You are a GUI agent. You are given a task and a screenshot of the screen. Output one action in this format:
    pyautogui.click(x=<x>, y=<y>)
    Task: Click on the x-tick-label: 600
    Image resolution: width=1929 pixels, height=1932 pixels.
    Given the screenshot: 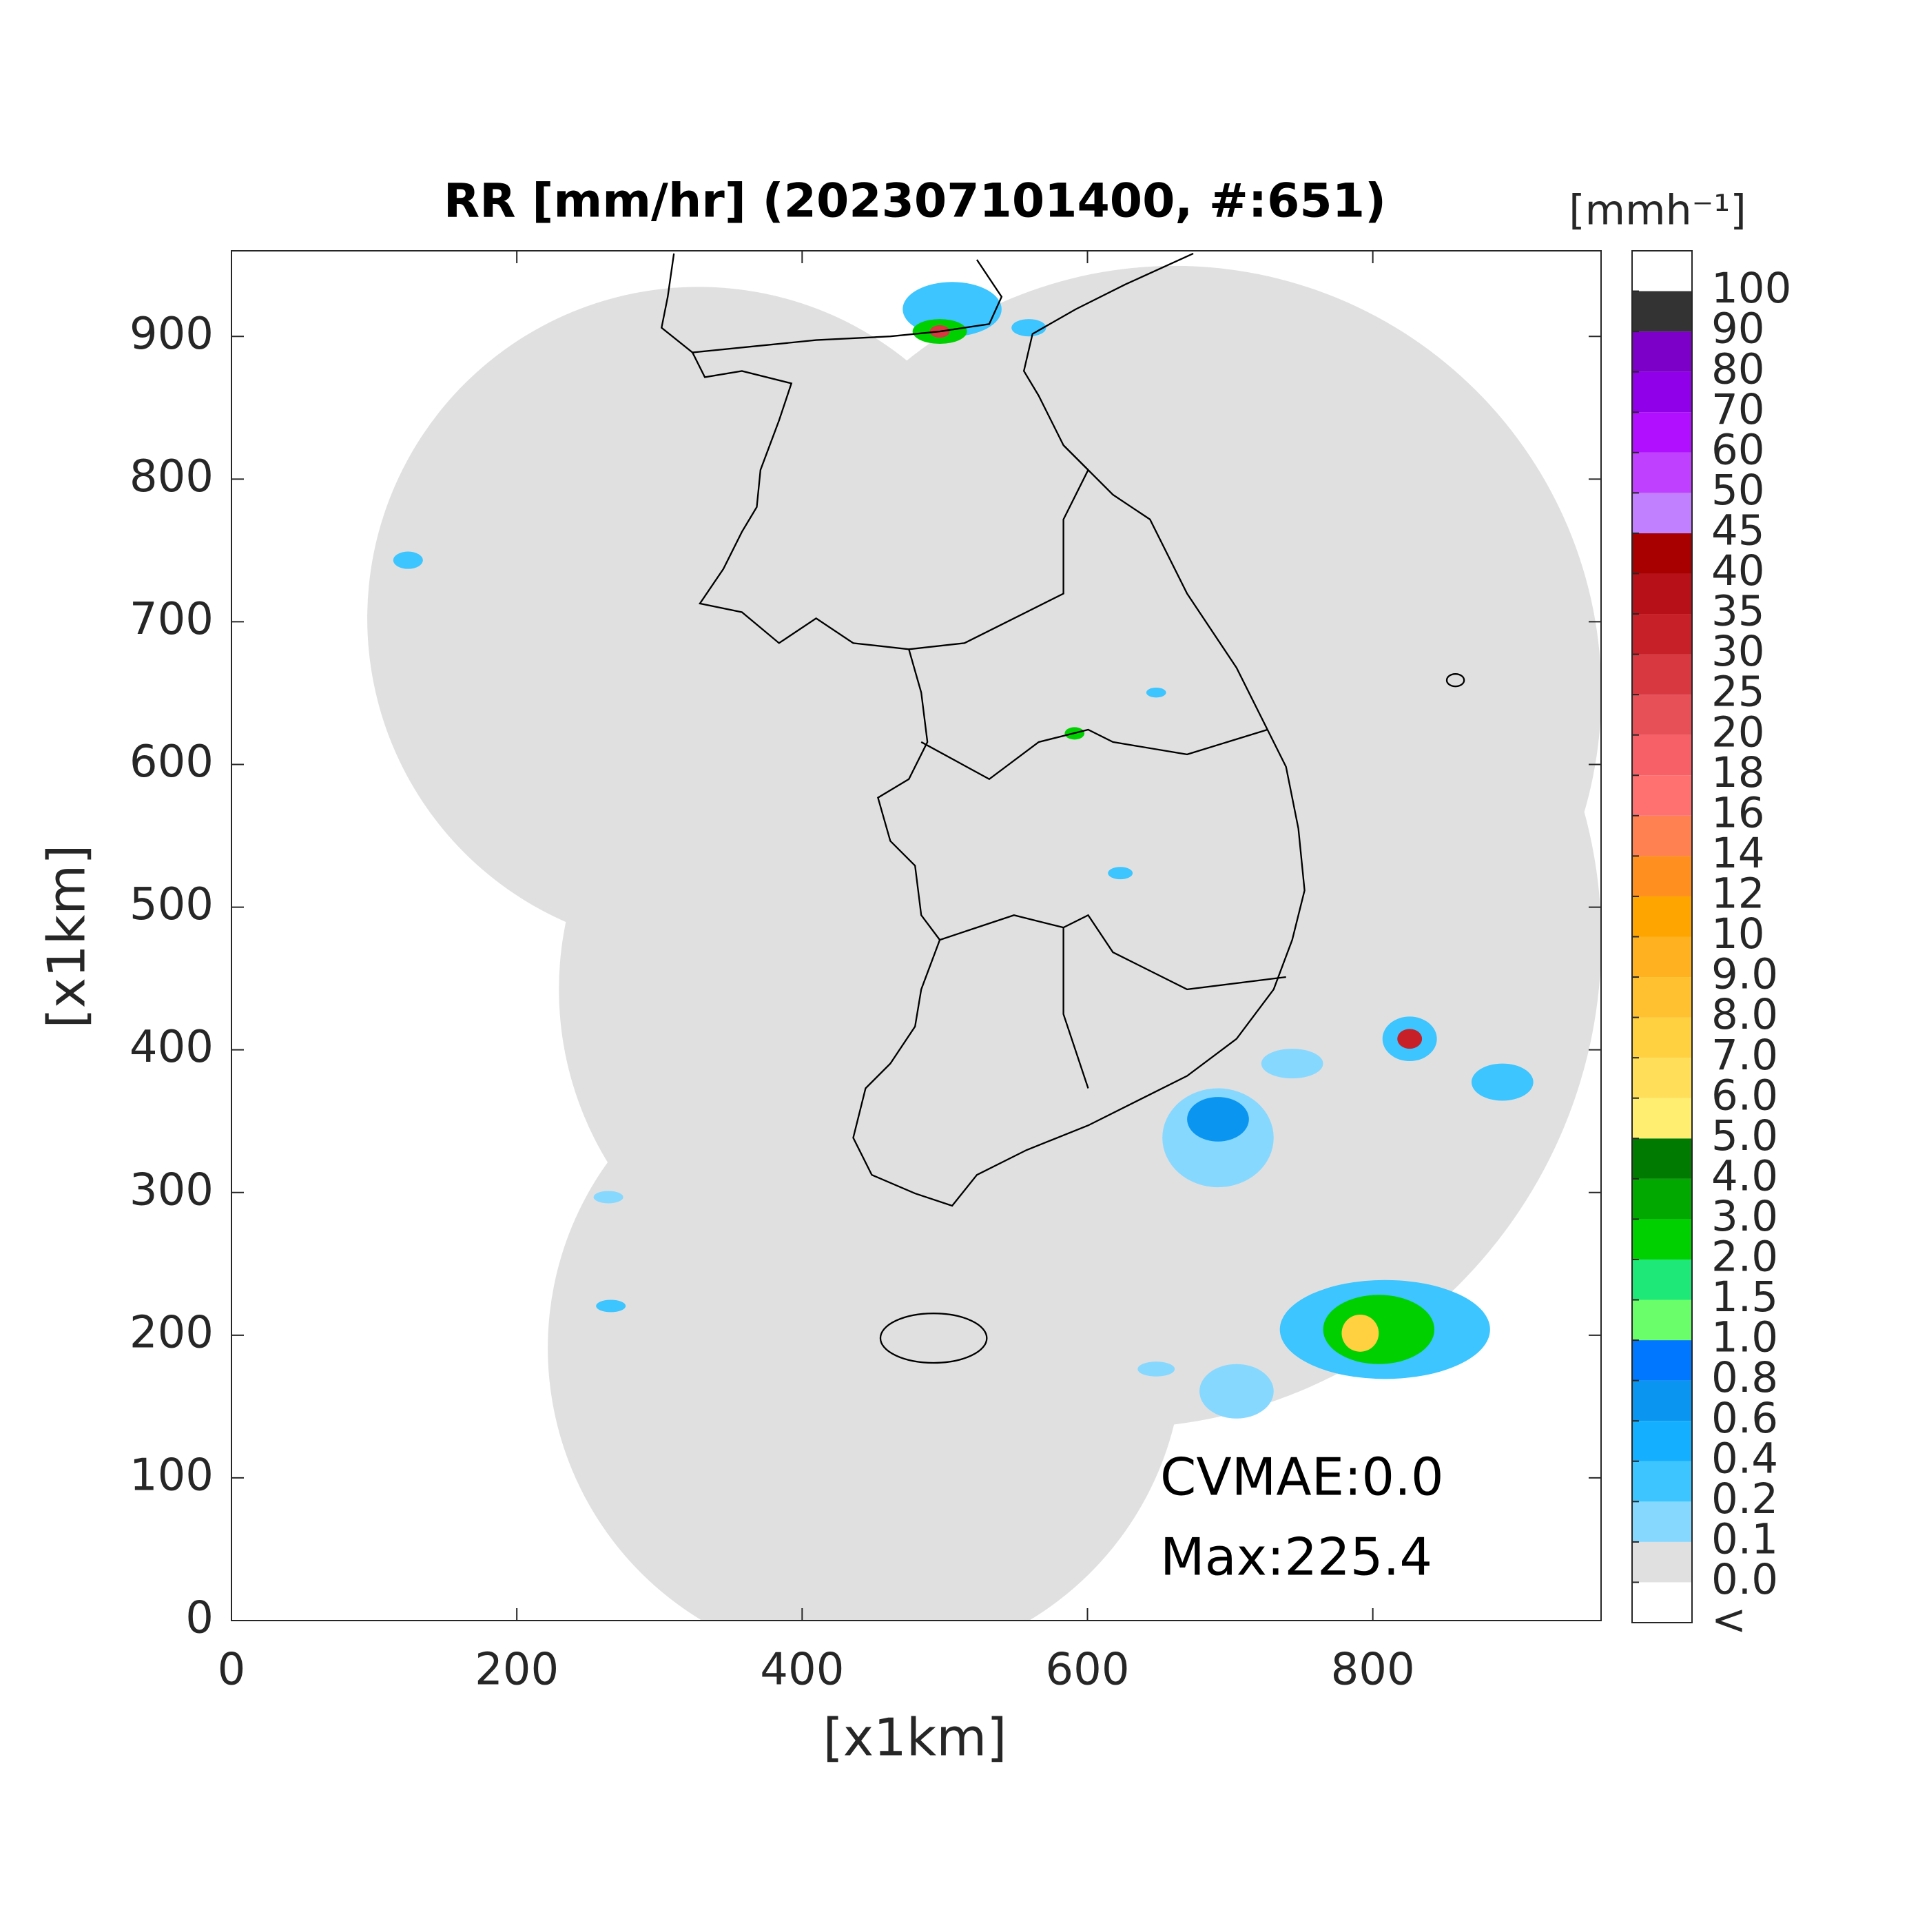 What is the action you would take?
    pyautogui.click(x=1087, y=1670)
    